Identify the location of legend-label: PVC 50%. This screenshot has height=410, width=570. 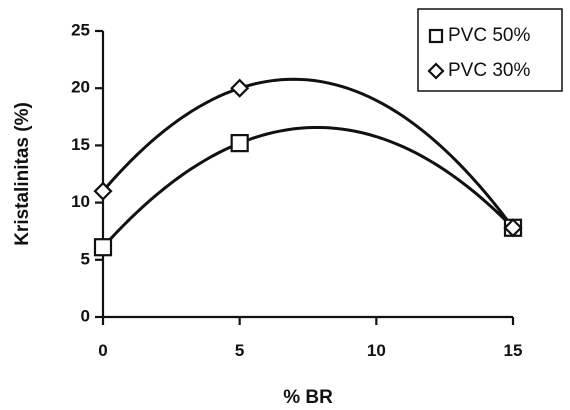
(489, 35).